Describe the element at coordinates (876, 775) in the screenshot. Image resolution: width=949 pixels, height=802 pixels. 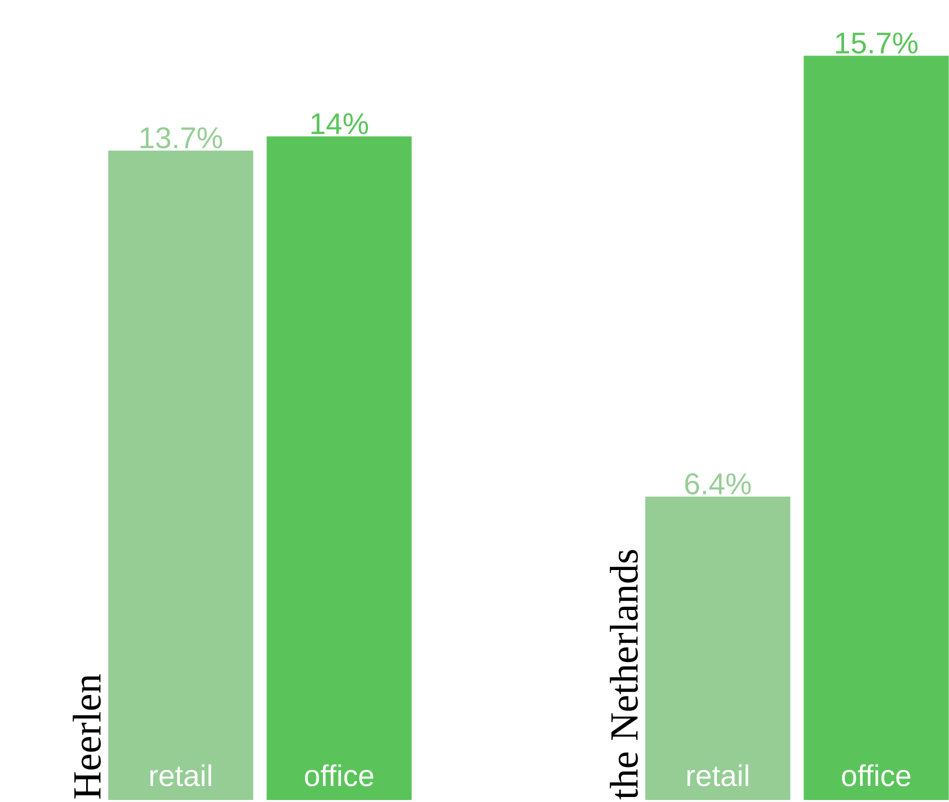
I see `text: office` at that location.